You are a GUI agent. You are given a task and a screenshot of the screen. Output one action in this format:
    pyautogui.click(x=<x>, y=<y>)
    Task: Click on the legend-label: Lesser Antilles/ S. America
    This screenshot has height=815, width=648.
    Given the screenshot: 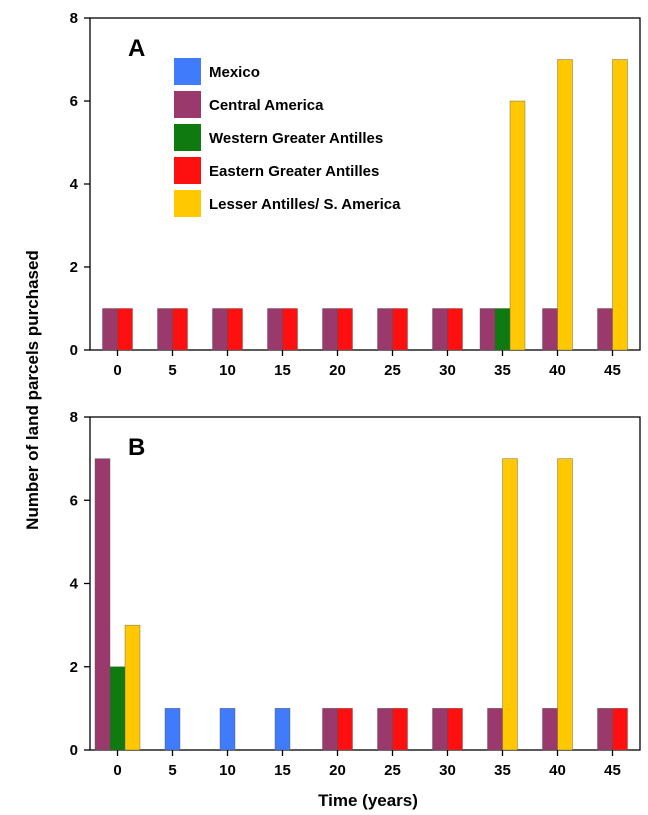 What is the action you would take?
    pyautogui.click(x=305, y=204)
    